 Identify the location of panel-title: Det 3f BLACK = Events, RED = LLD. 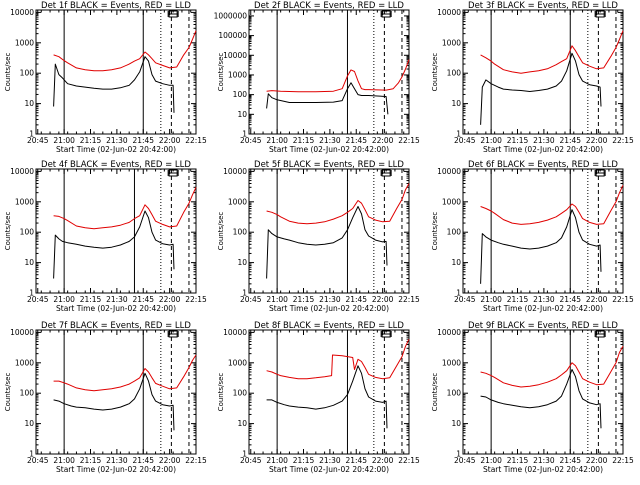
(543, 6).